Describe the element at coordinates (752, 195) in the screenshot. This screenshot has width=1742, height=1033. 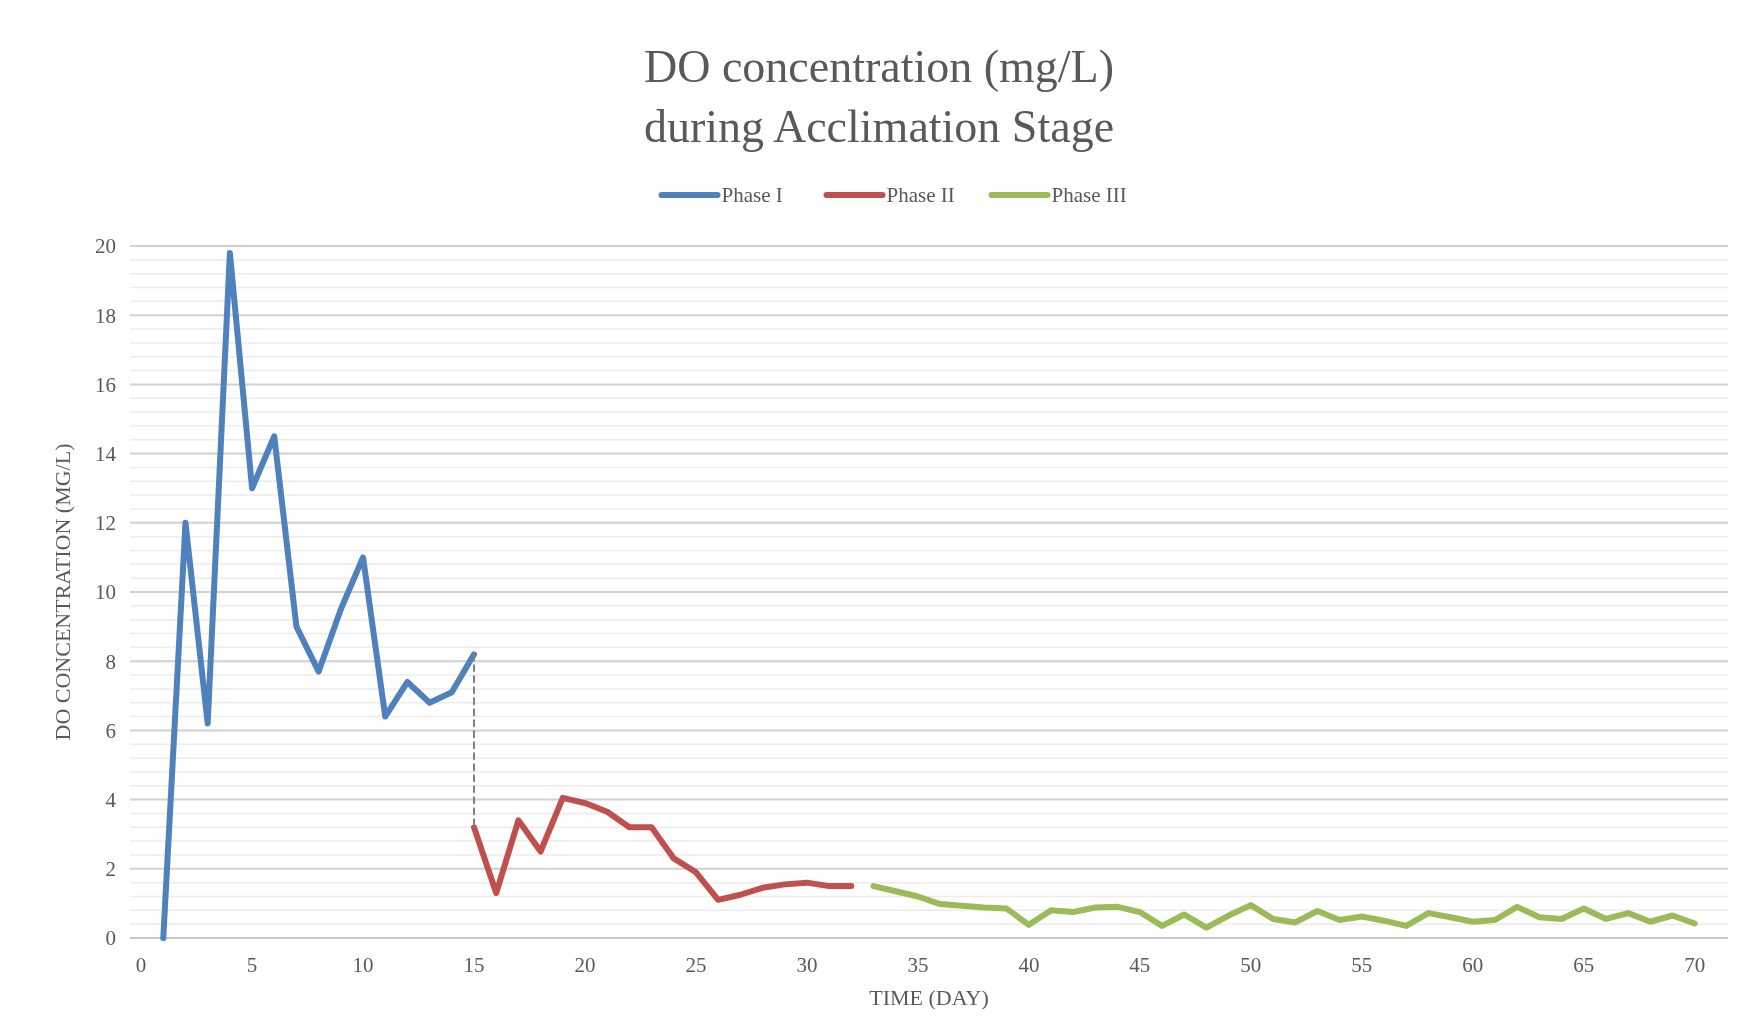
I see `legend-label: Phase I` at that location.